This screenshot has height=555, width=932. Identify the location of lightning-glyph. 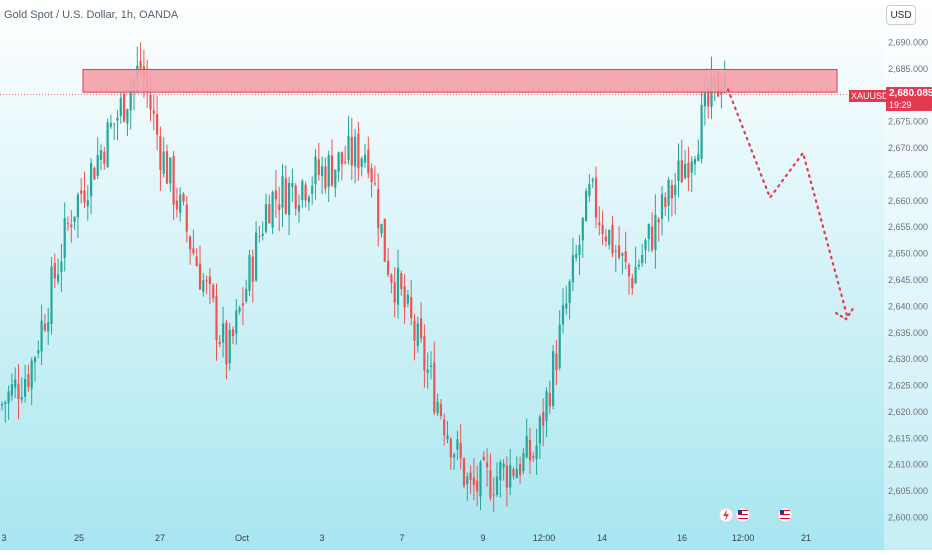
(726, 515).